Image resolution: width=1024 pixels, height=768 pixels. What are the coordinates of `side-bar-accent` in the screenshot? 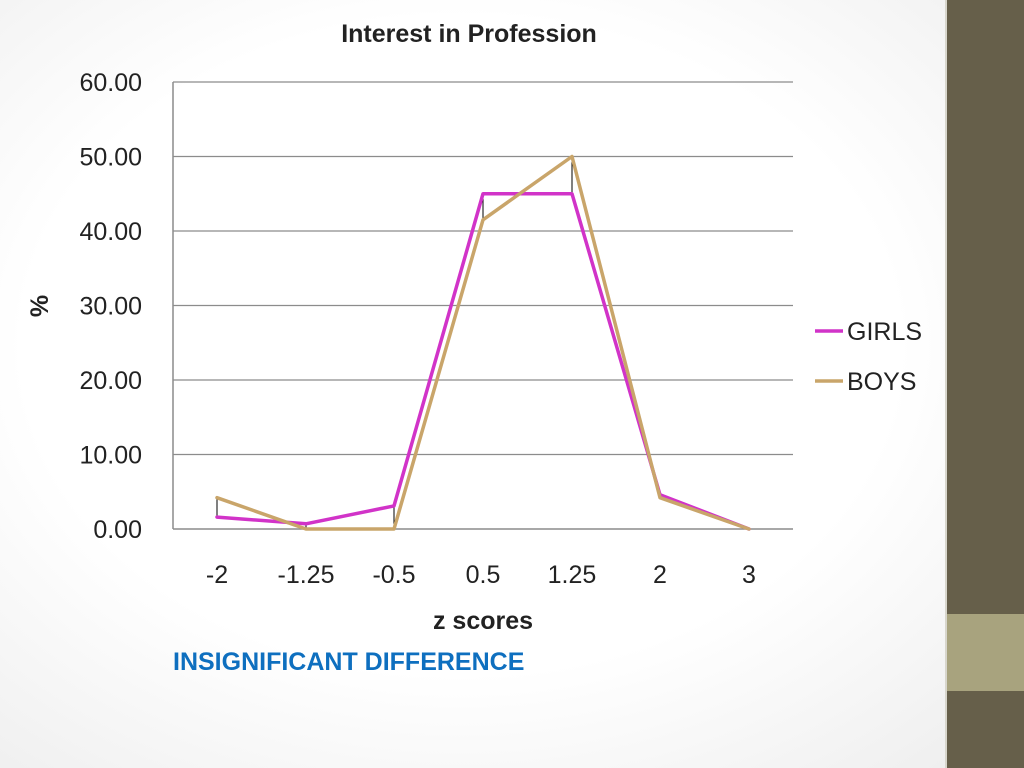 It's located at (985, 652).